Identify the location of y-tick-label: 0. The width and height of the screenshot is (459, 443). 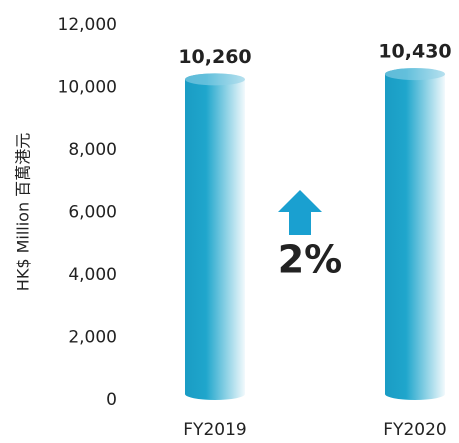
(111, 400).